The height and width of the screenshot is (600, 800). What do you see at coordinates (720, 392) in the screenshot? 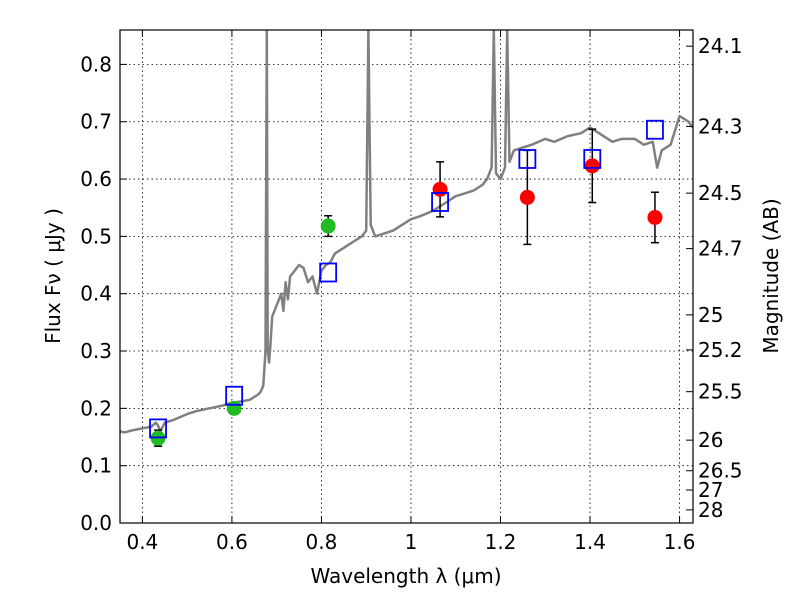
I see `right-axis-tick-label: 25.5` at bounding box center [720, 392].